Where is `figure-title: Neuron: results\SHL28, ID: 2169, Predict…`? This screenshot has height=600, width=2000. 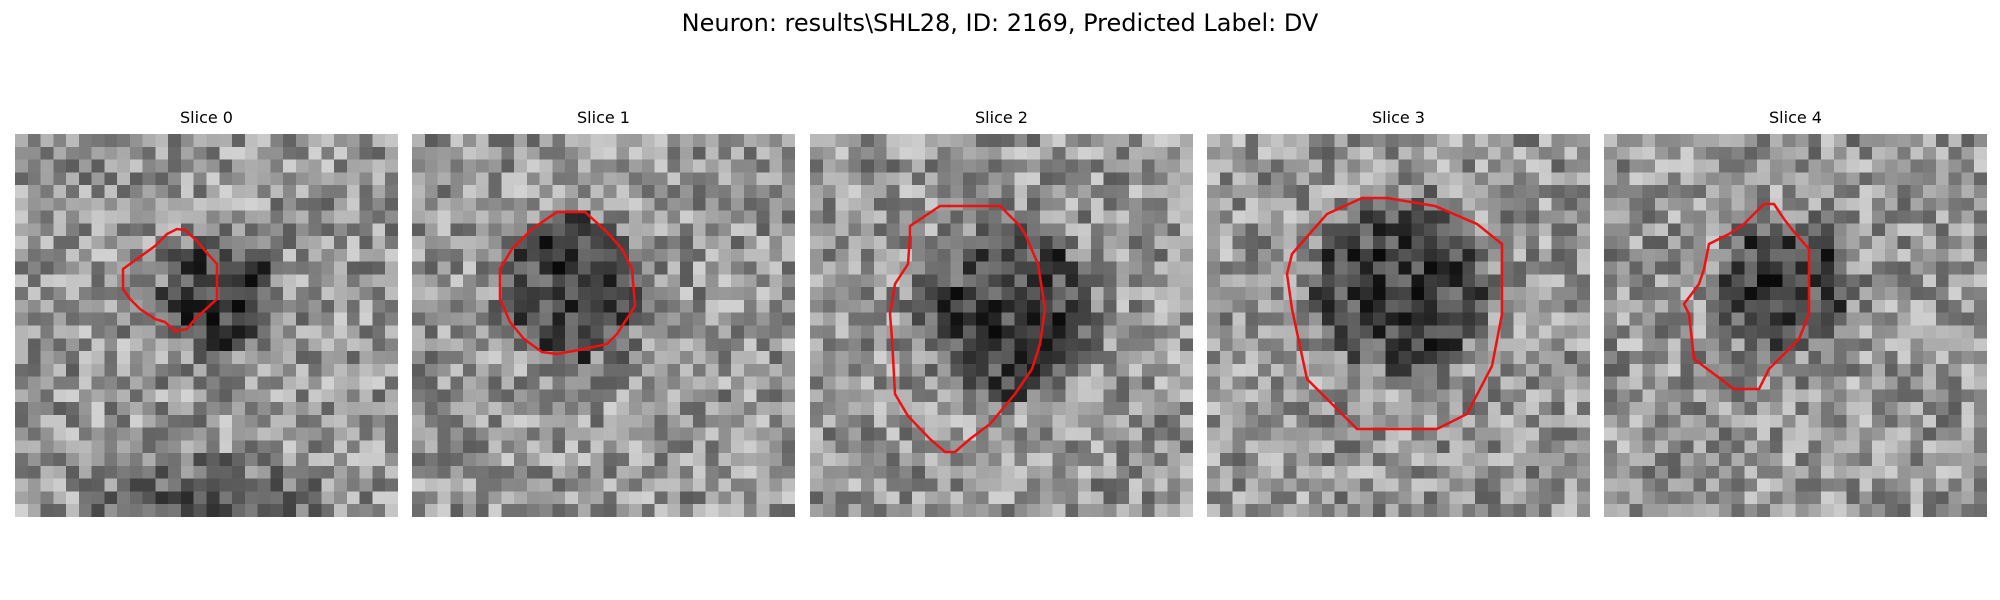 figure-title: Neuron: results\SHL28, ID: 2169, Predict… is located at coordinates (1000, 23).